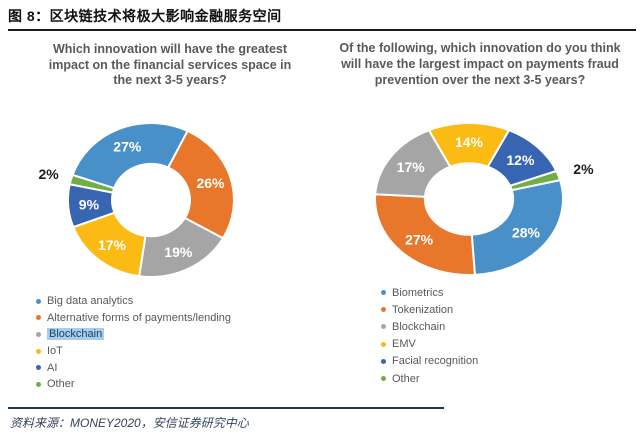 This screenshot has height=437, width=640. What do you see at coordinates (136, 200) in the screenshot?
I see `left-donut-chart: 27% 26% 19% 17% 9% 2%` at bounding box center [136, 200].